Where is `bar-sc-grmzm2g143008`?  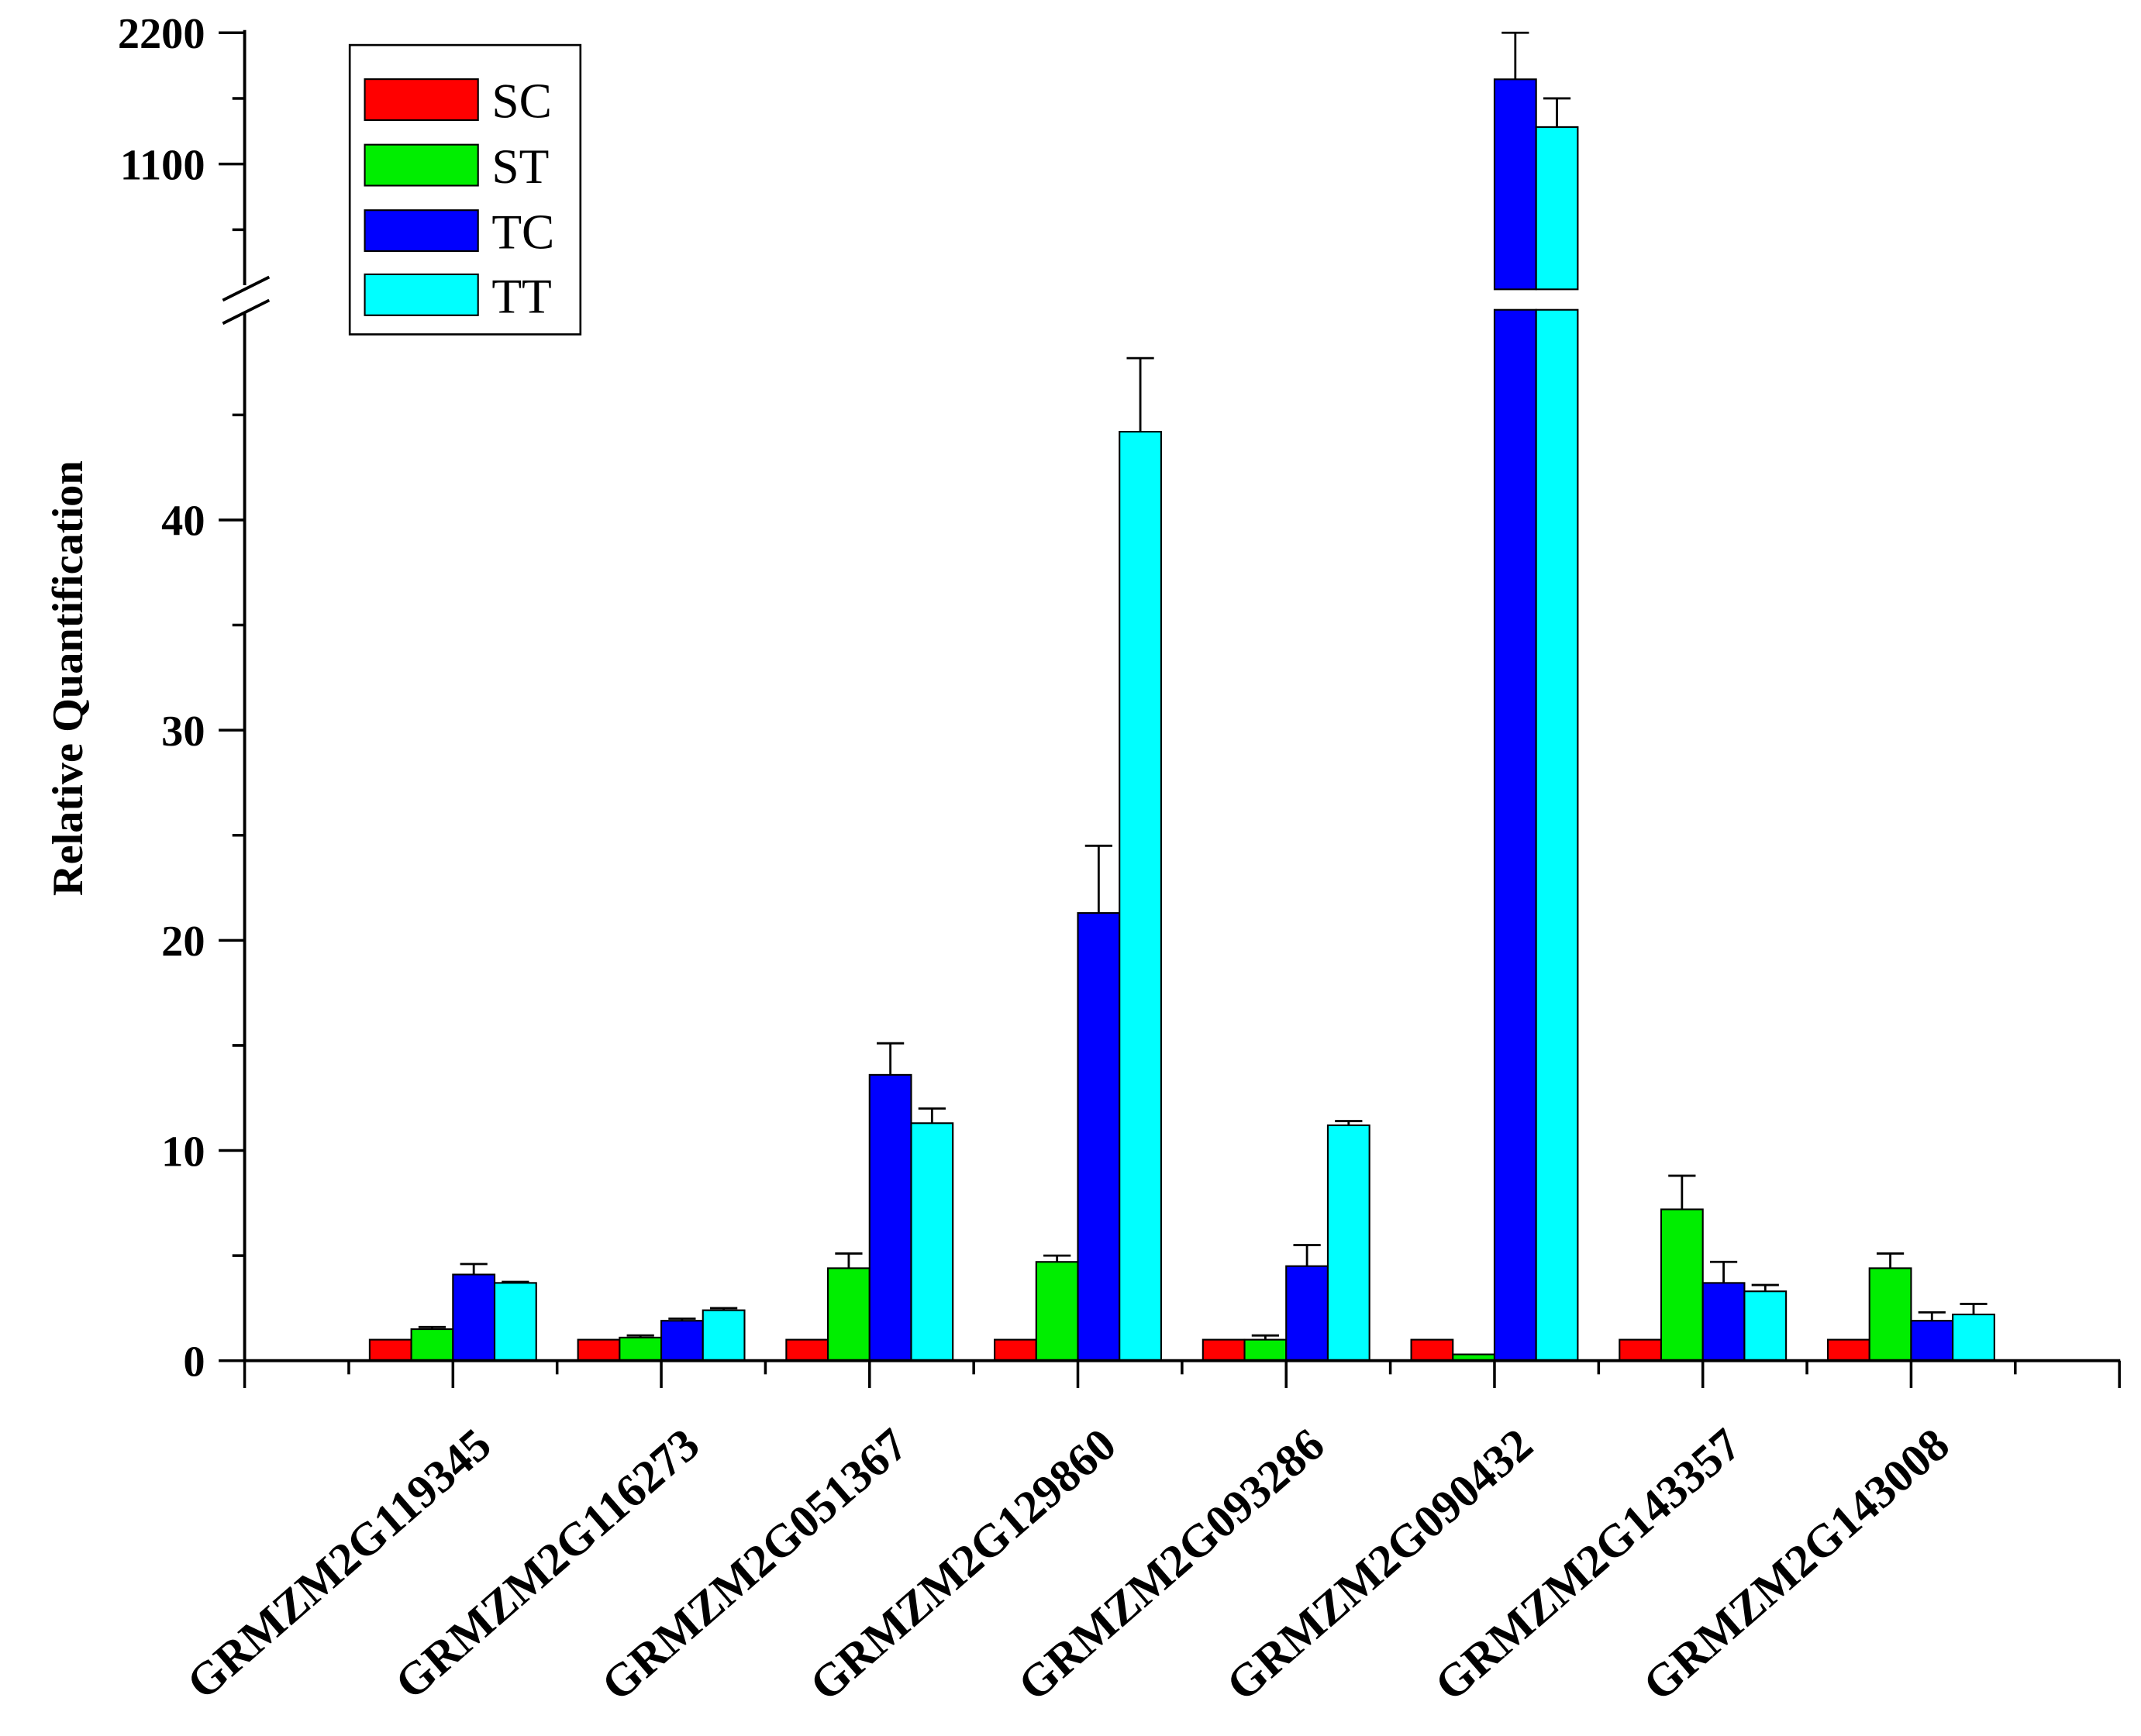
bar-sc-grmzm2g143008 is located at coordinates (1848, 1350).